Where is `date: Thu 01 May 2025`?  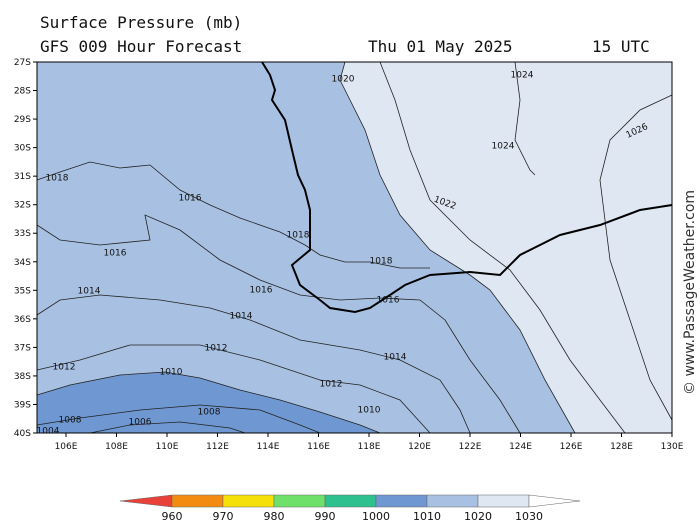 date: Thu 01 May 2025 is located at coordinates (440, 46).